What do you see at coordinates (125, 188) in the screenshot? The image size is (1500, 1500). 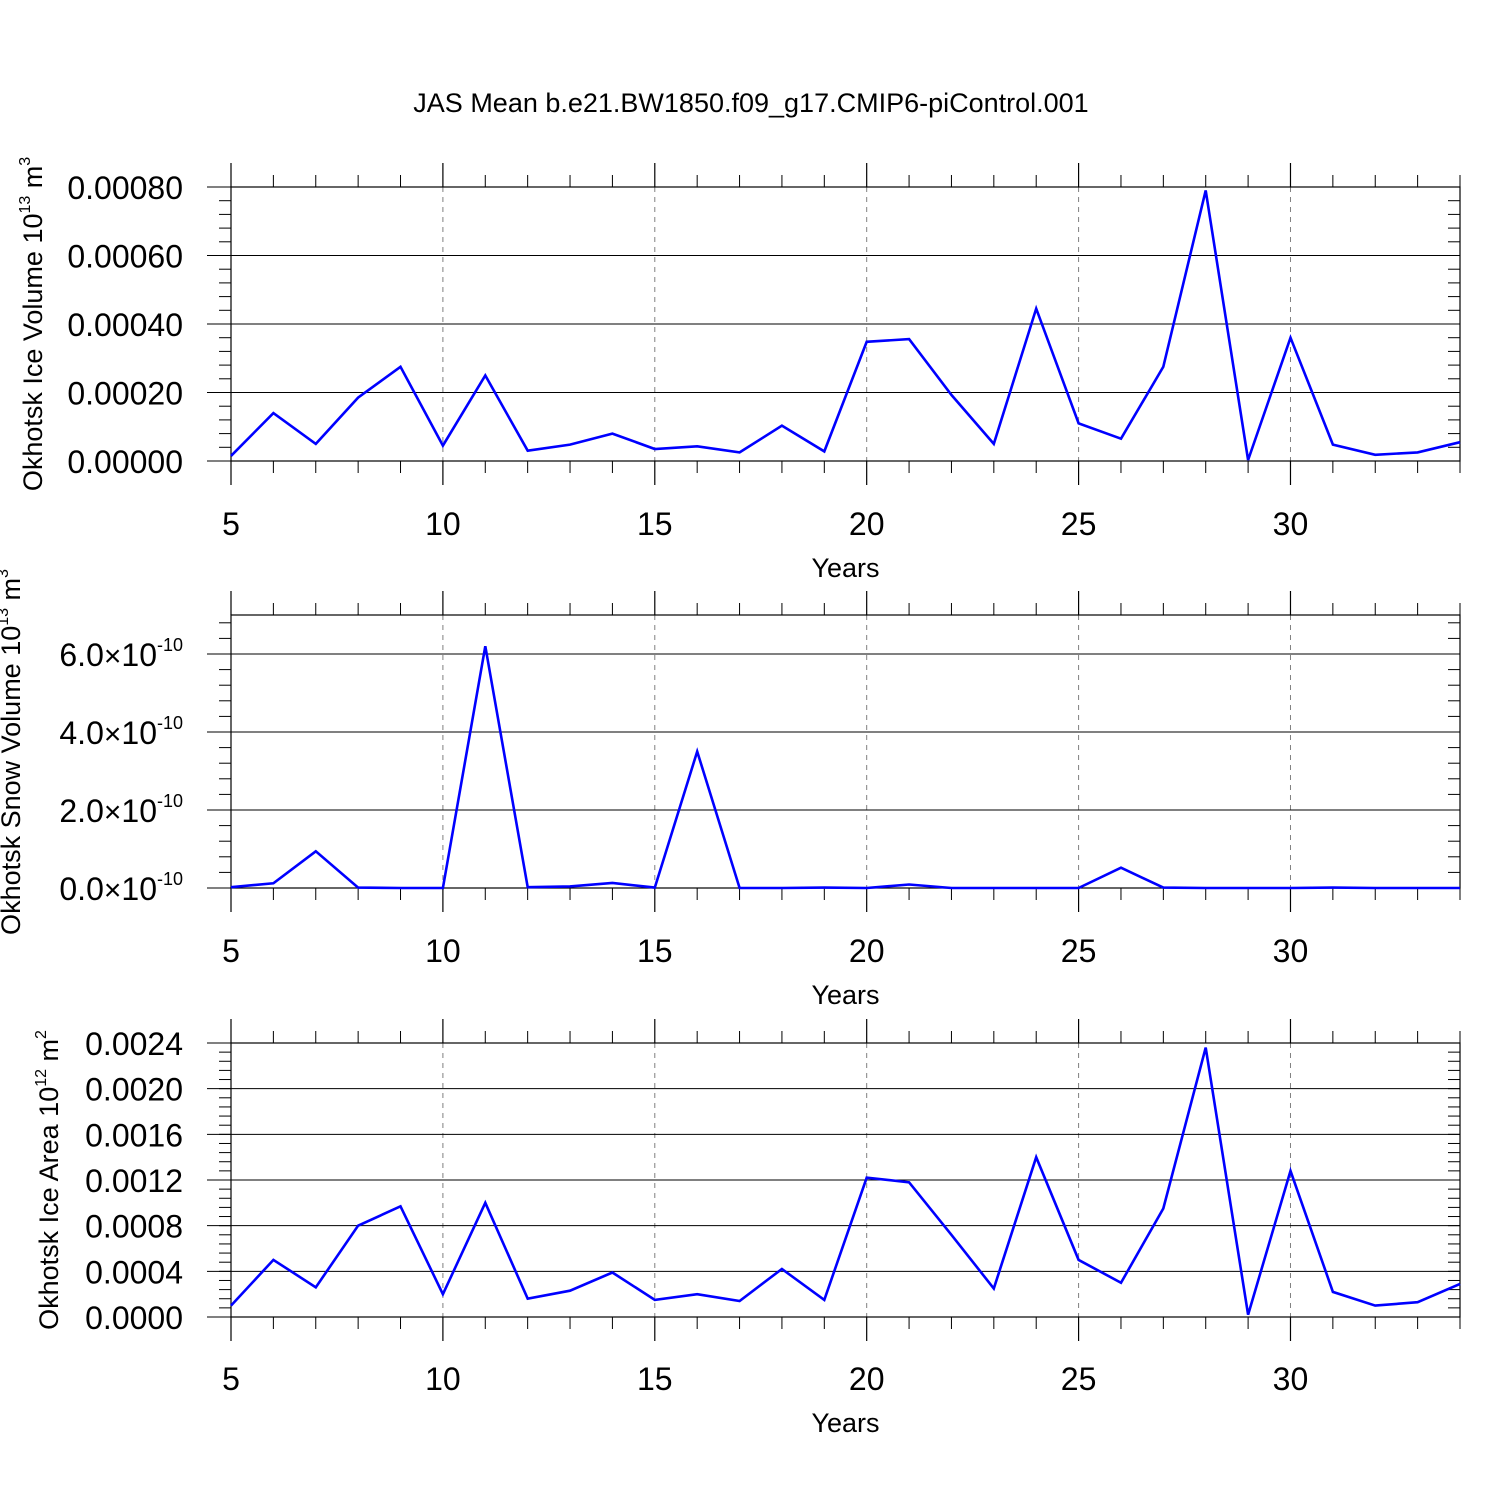 I see `y-tick-label: 0.00080` at bounding box center [125, 188].